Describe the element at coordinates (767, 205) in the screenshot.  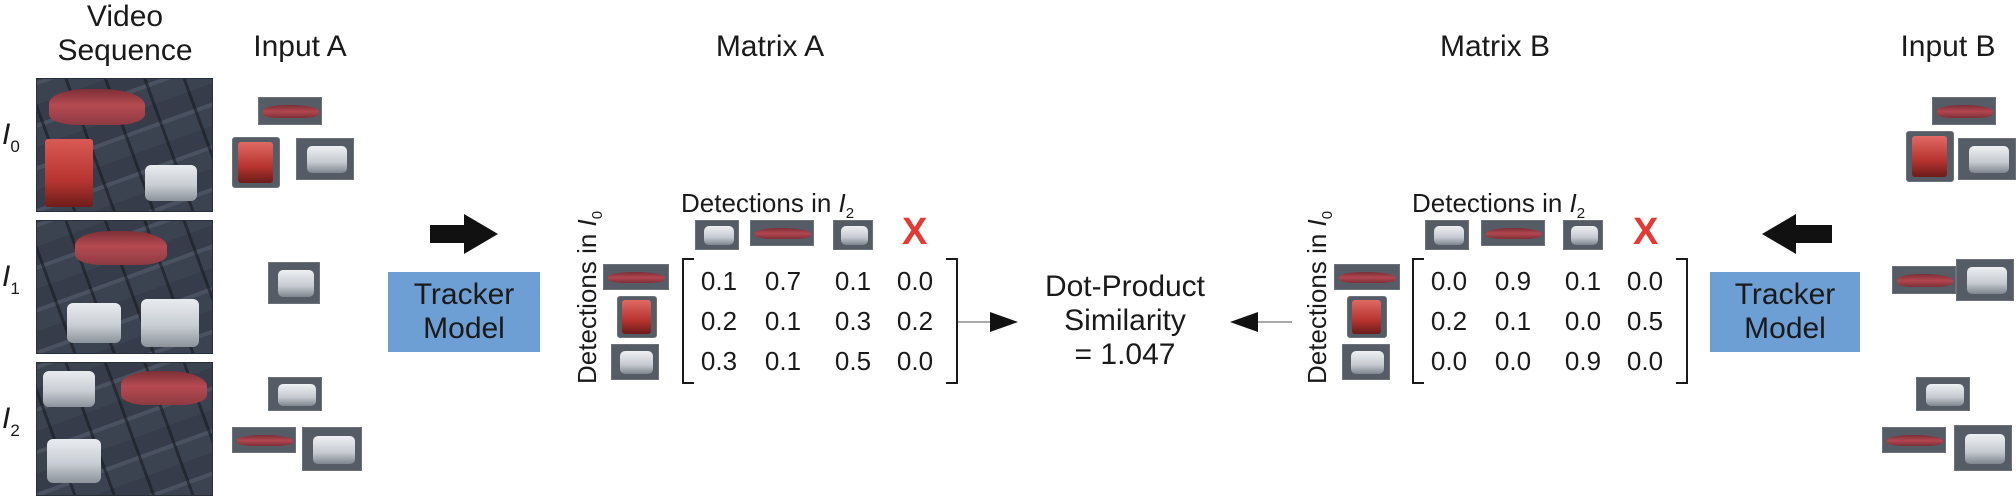
I see `matrix-a-col-axis-label: Detections in I2` at that location.